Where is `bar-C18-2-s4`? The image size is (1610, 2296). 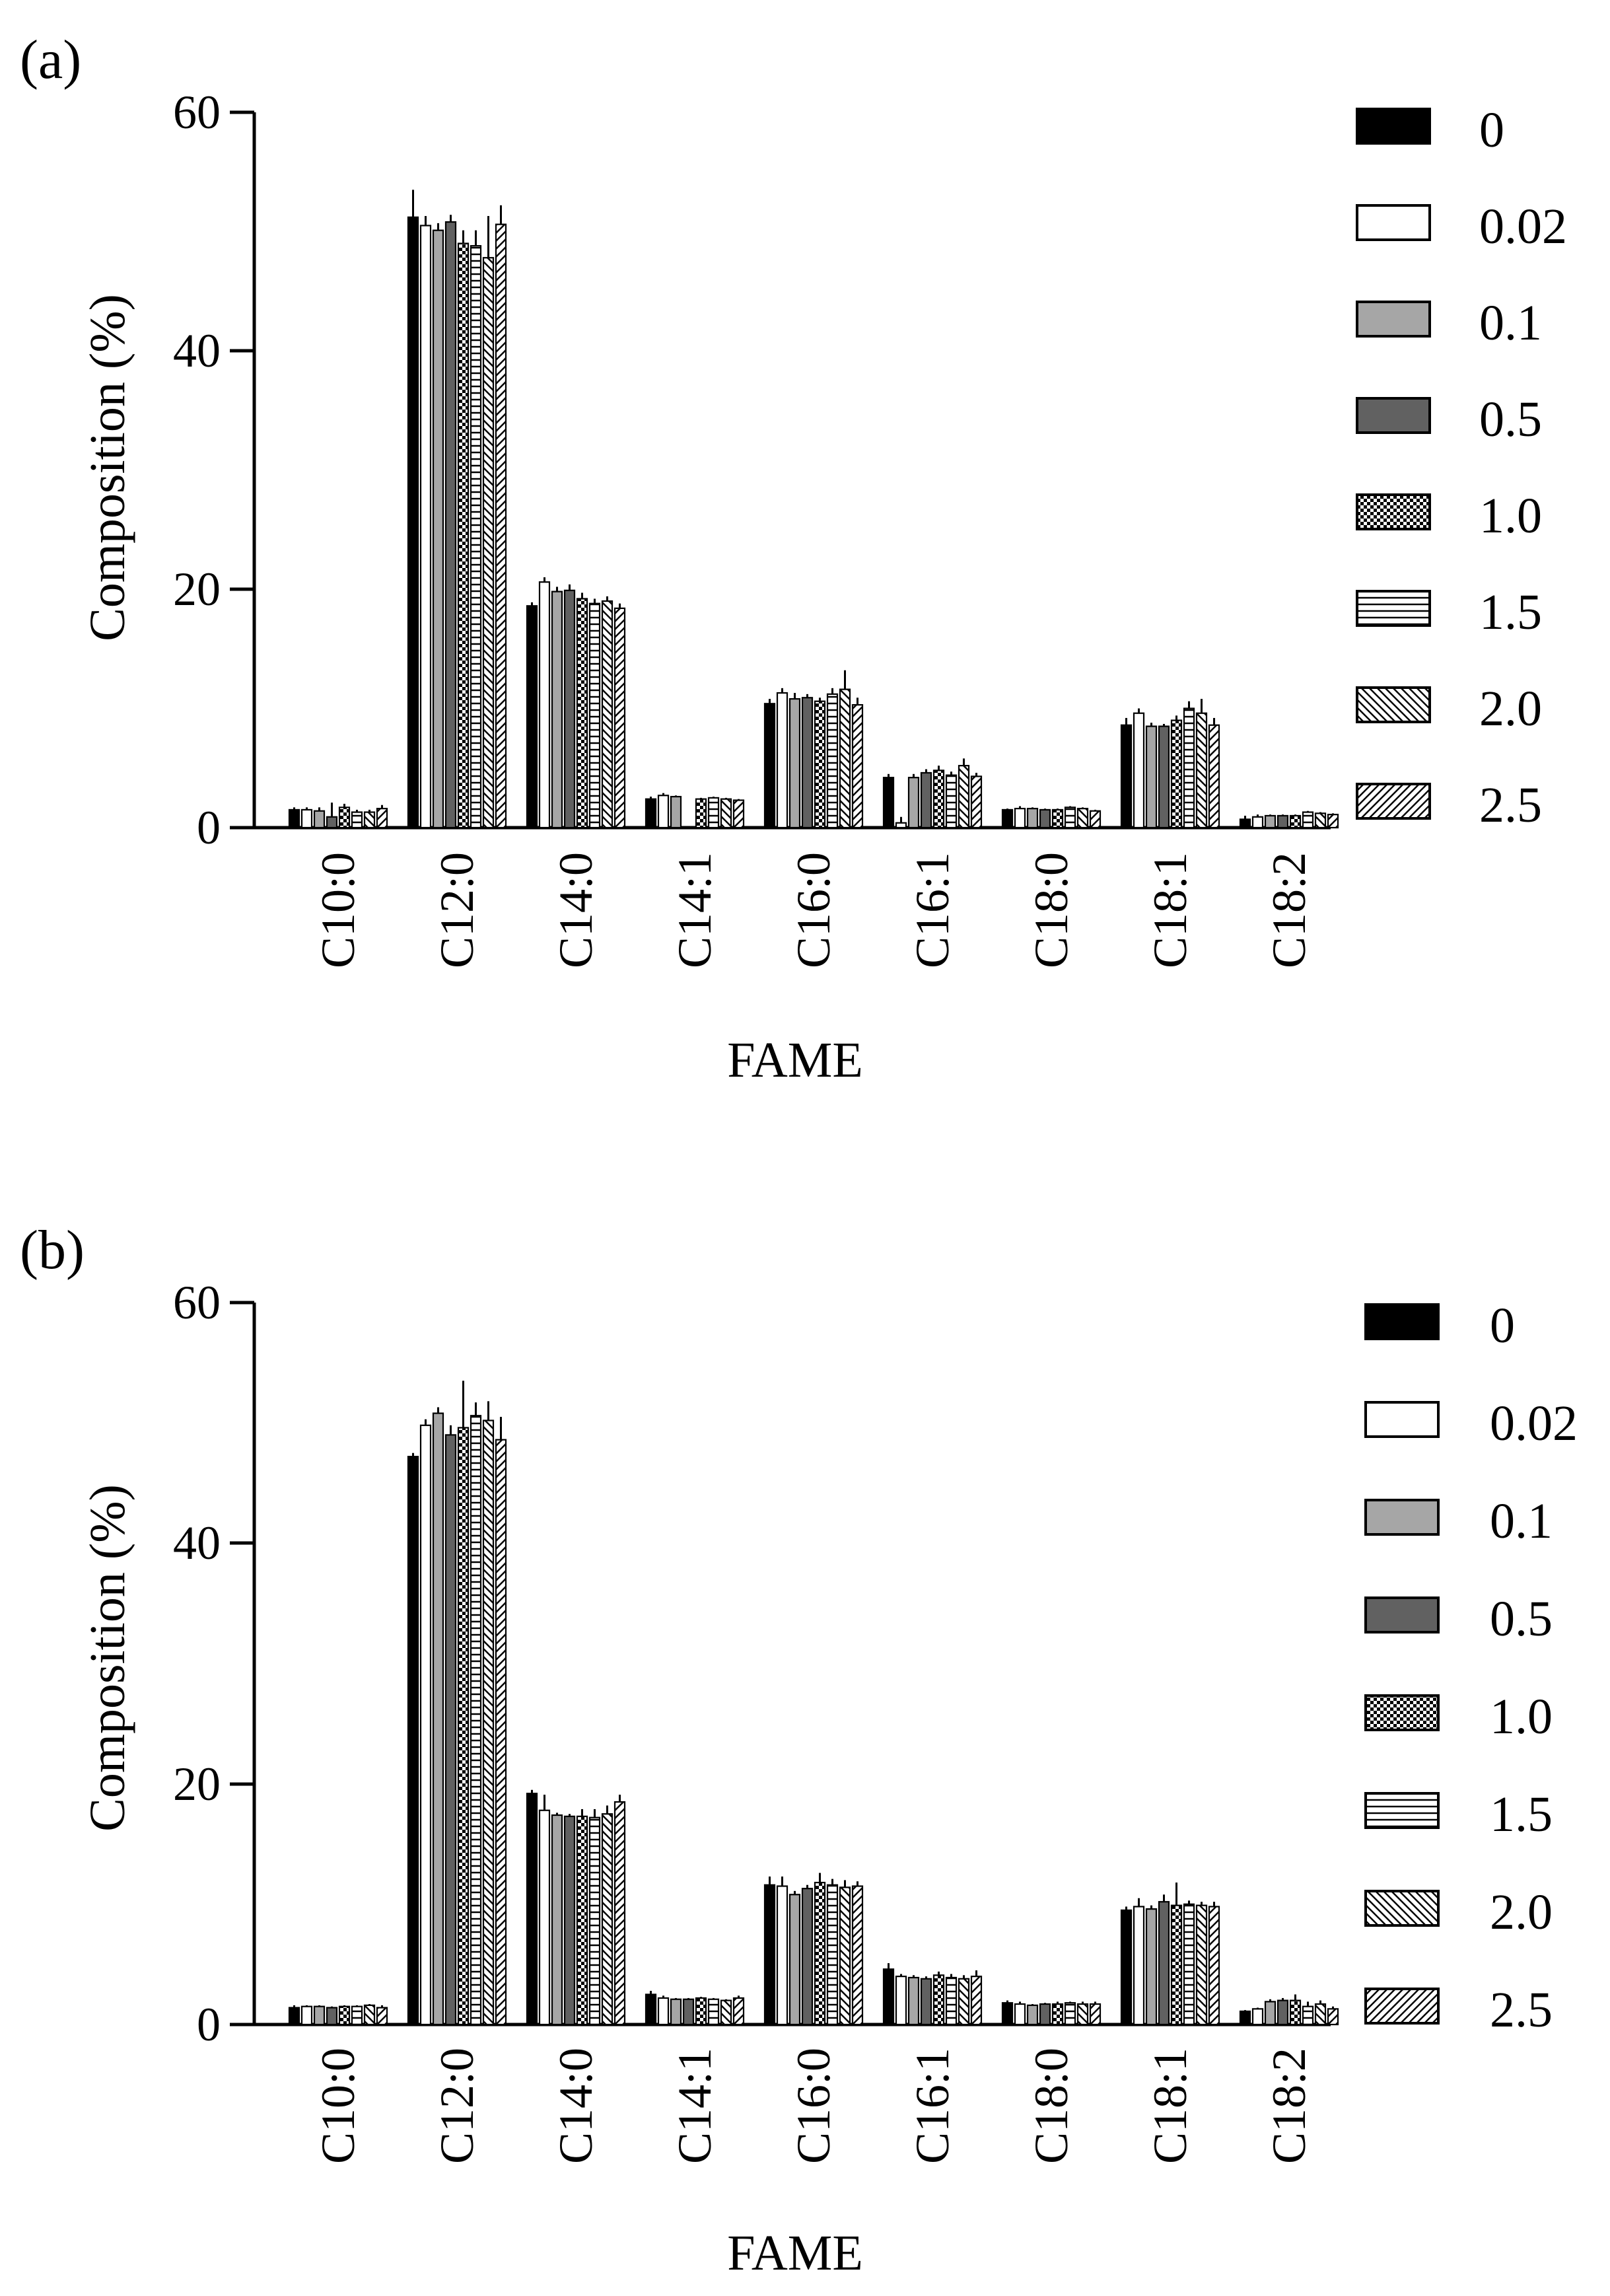 bar-C18-2-s4 is located at coordinates (1295, 821).